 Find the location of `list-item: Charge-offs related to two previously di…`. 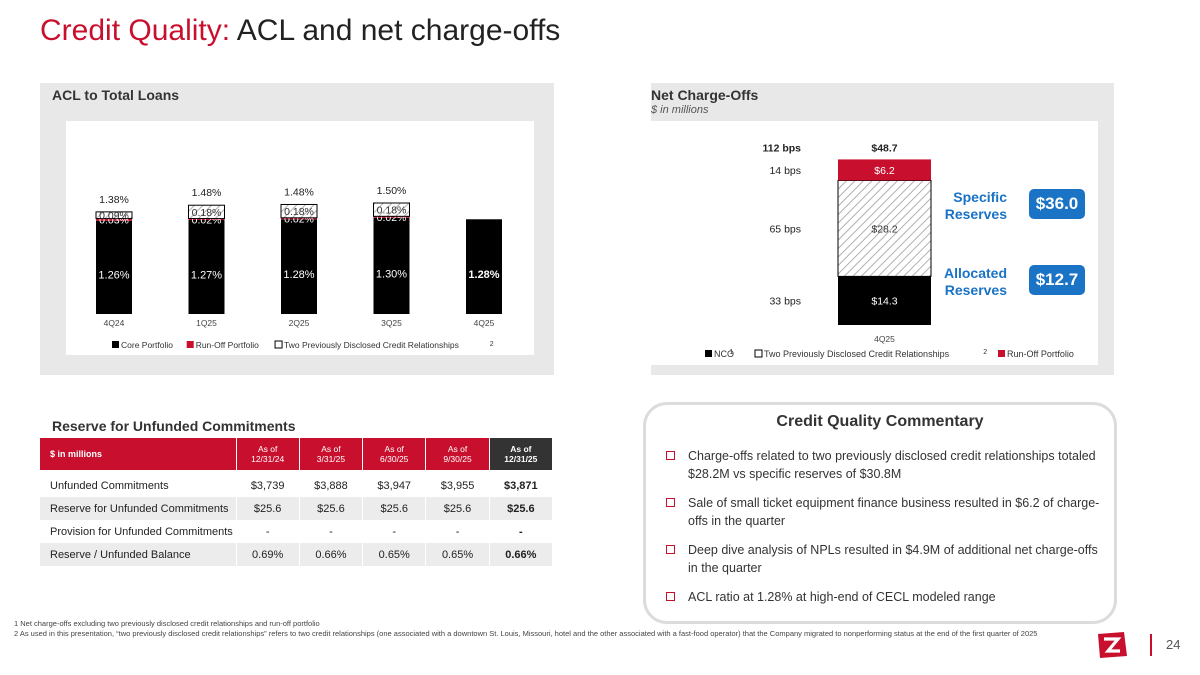

list-item: Charge-offs related to two previously di… is located at coordinates (886, 465).